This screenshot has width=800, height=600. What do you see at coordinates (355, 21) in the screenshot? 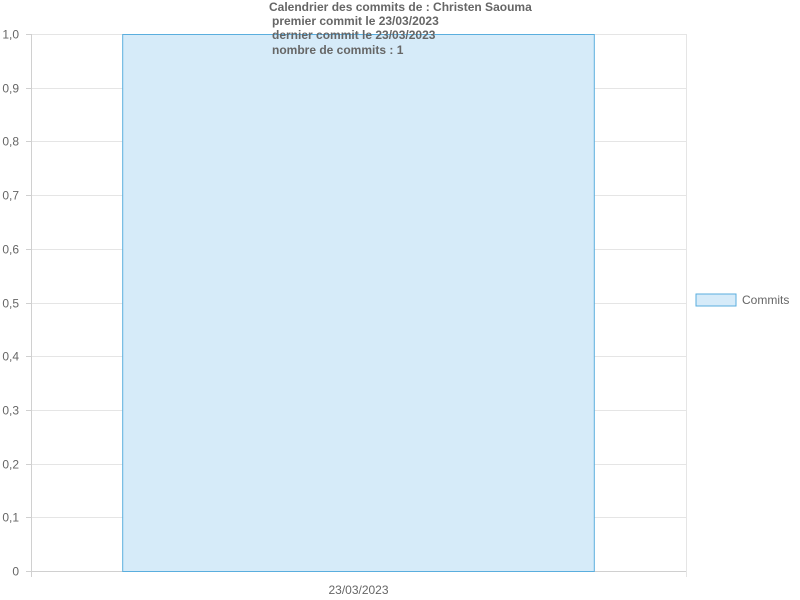
I see `title-line-2: premier commit le 23/03/2023` at bounding box center [355, 21].